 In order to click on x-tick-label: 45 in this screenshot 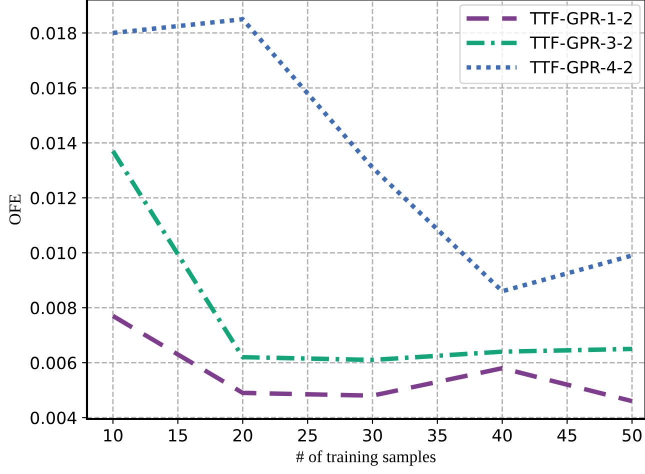, I will do `click(566, 435)`.